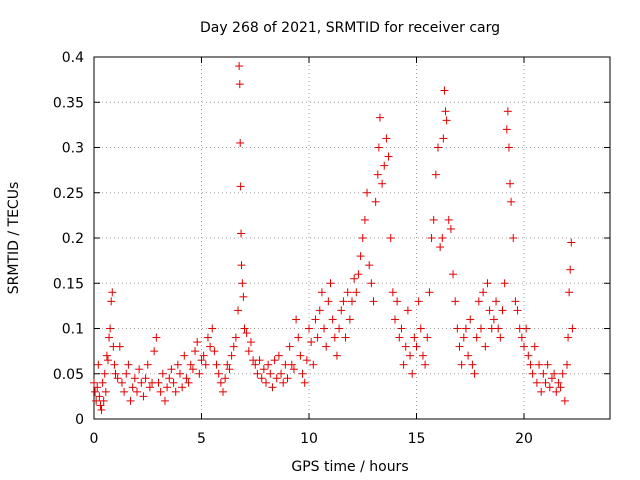  I want to click on x-tick-label: 10, so click(309, 439).